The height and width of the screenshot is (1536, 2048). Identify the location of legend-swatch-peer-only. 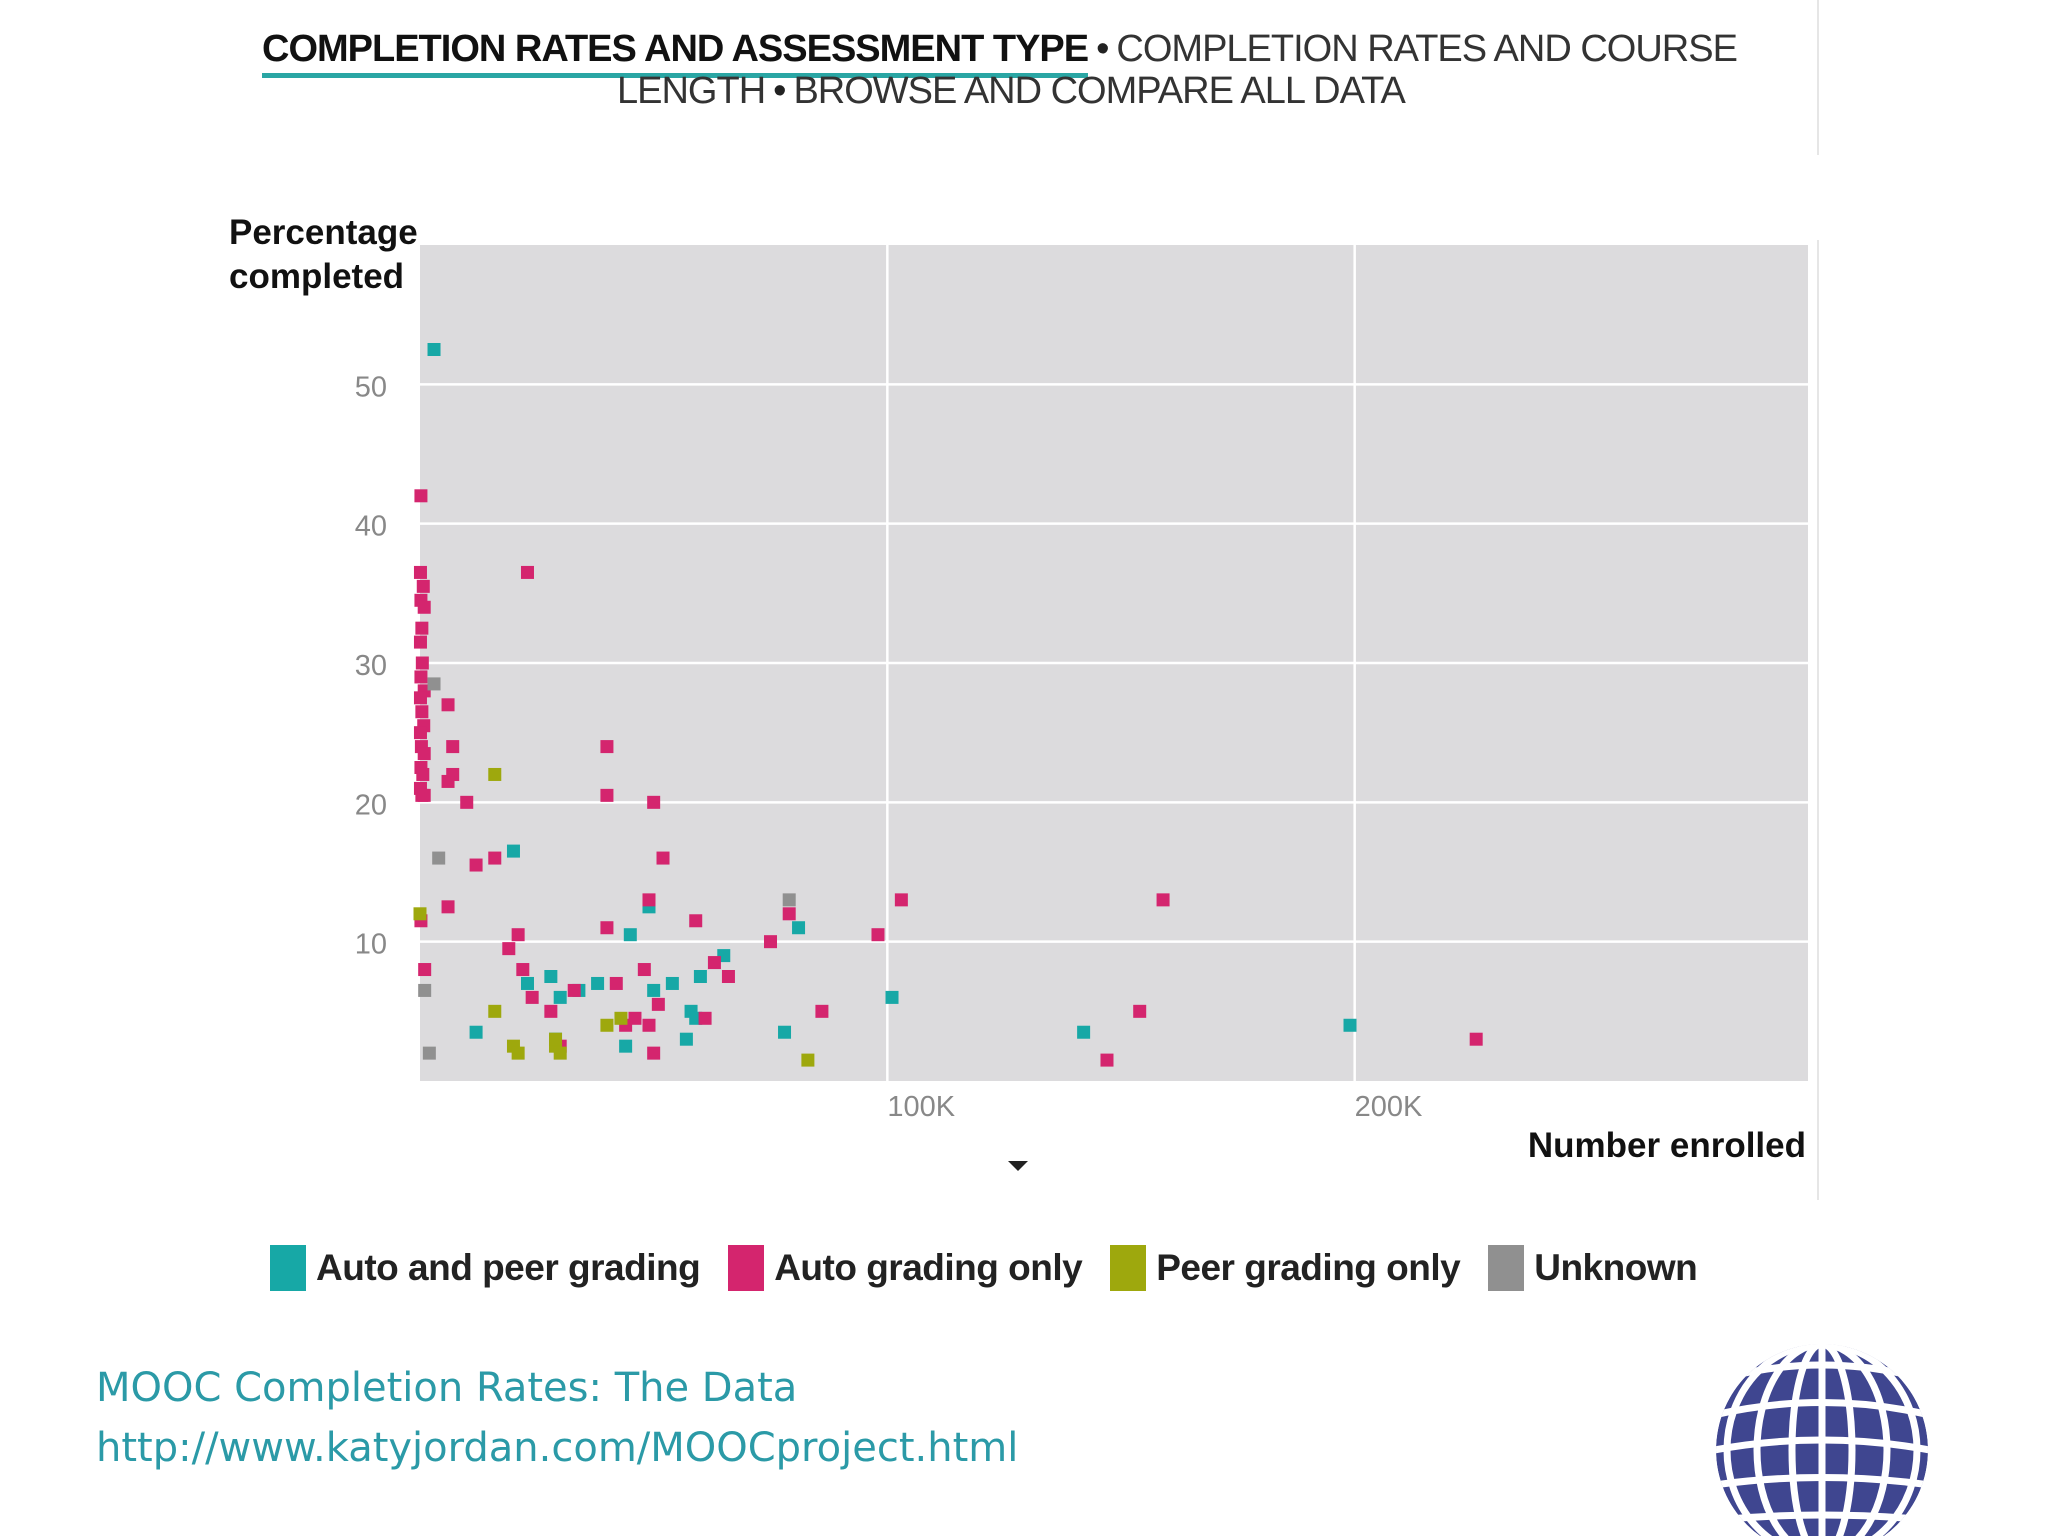
(1128, 1268).